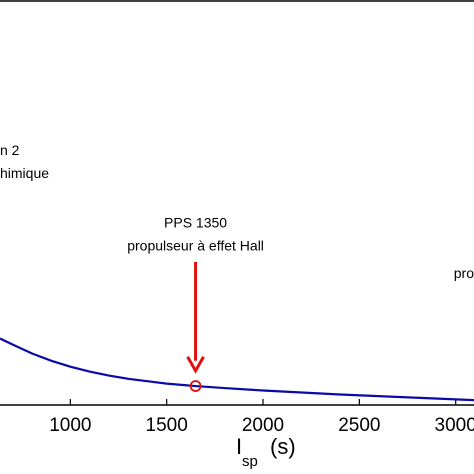 Image resolution: width=474 pixels, height=474 pixels. What do you see at coordinates (283, 446) in the screenshot?
I see `x-axis-label-unit: (s)` at bounding box center [283, 446].